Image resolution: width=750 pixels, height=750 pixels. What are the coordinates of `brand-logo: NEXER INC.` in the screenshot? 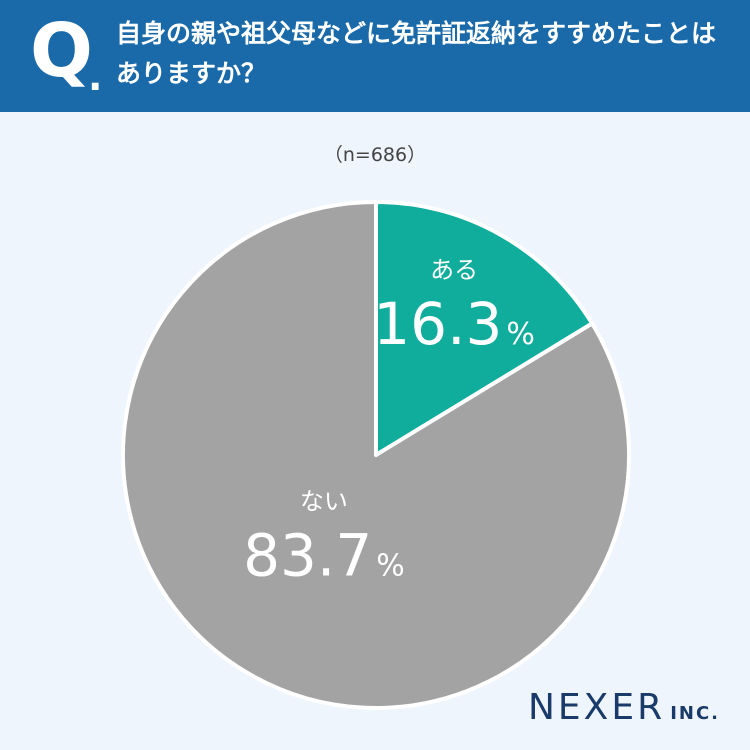 It's located at (624, 707).